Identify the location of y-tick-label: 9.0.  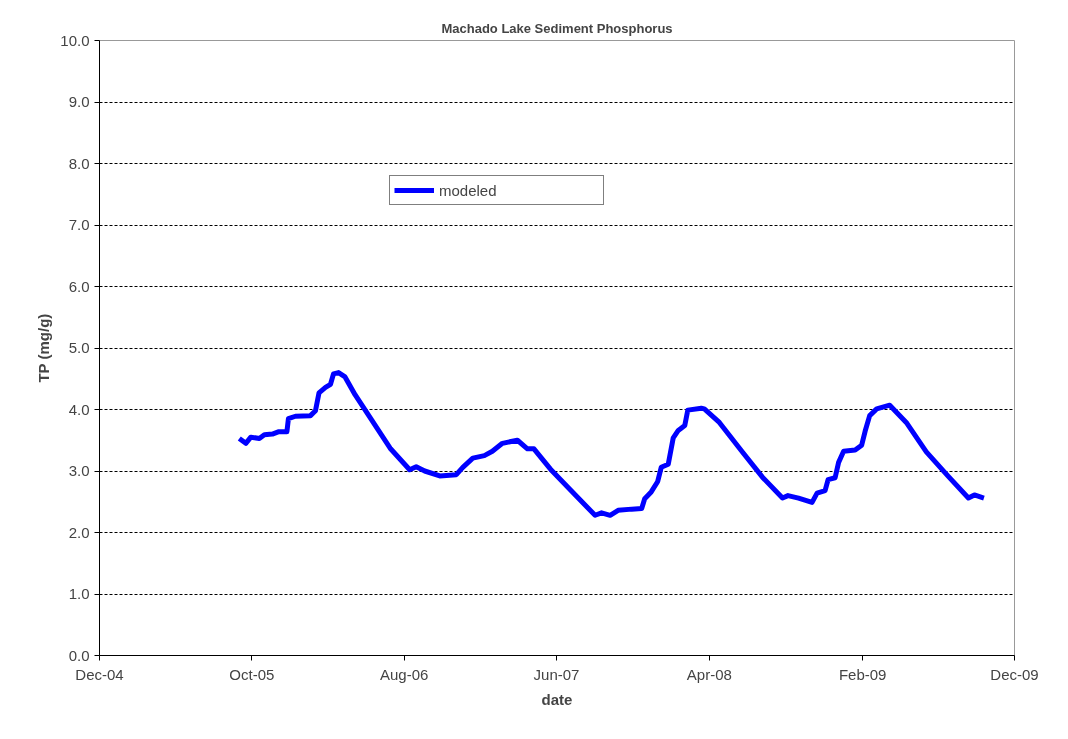
(79, 101).